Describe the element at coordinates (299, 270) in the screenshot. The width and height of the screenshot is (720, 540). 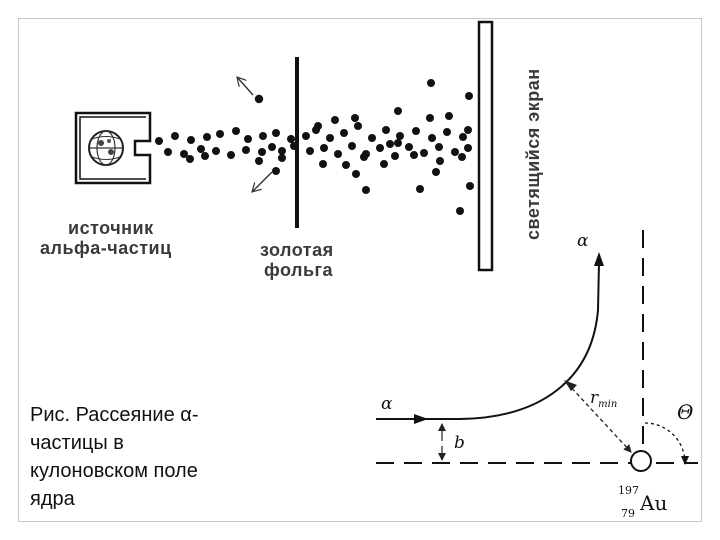
I see `foil-label-line2: фольга` at that location.